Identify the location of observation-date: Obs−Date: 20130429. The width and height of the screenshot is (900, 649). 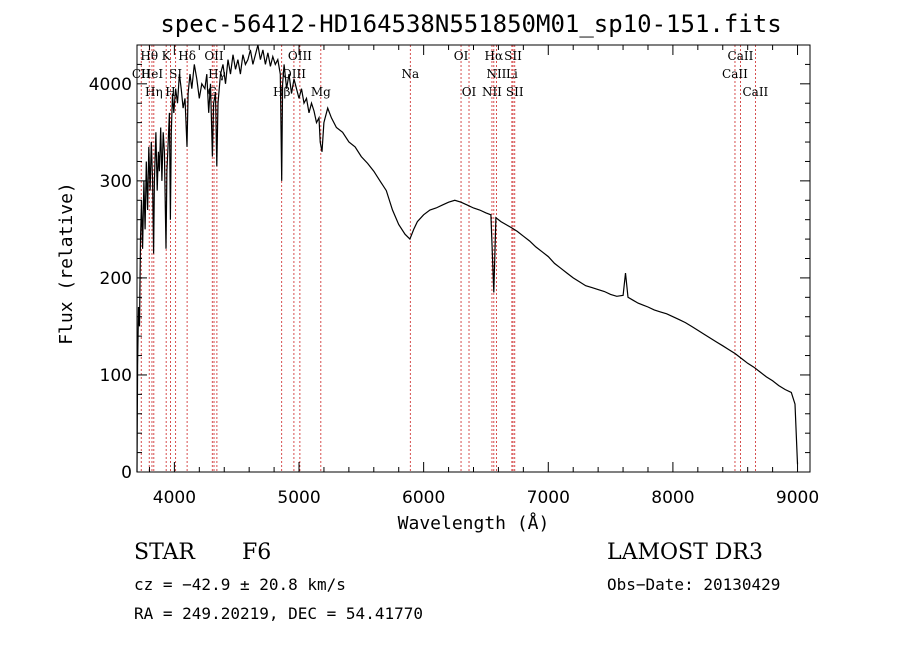
(694, 584).